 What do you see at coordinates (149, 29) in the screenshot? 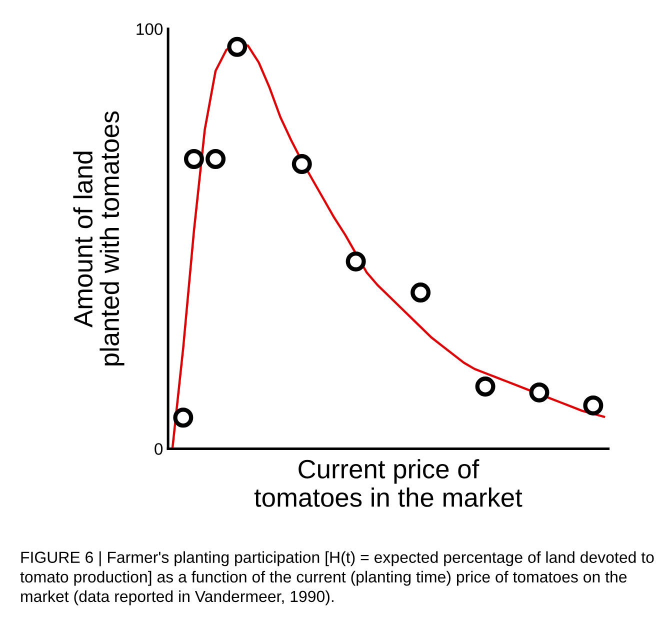
I see `y-tick-label: 100` at bounding box center [149, 29].